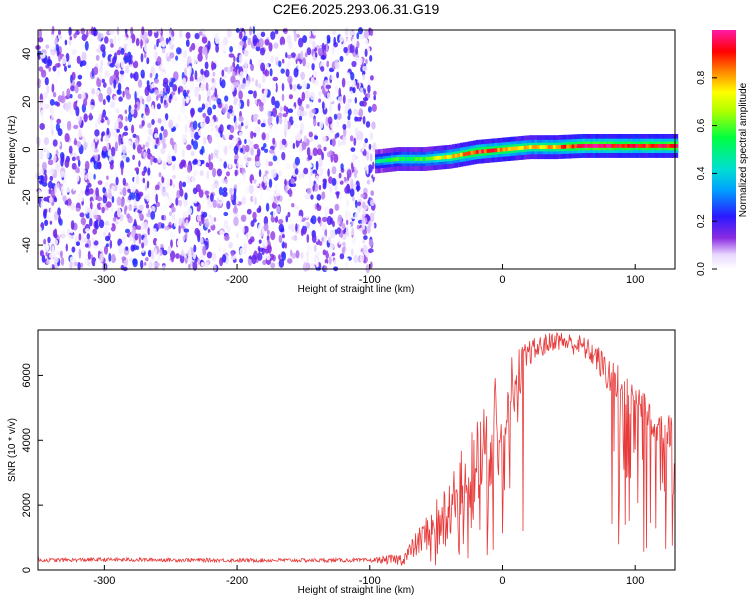 The image size is (750, 605). What do you see at coordinates (27, 149) in the screenshot?
I see `y-tick-label: 0` at bounding box center [27, 149].